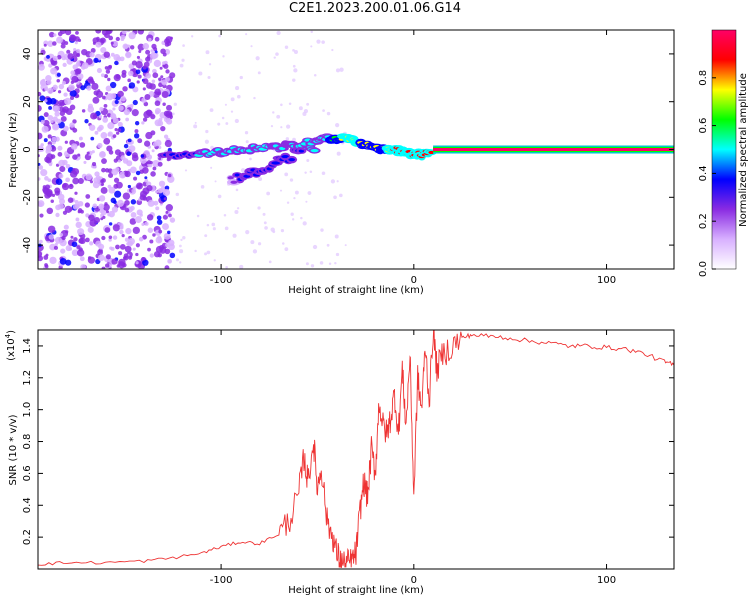 The height and width of the screenshot is (600, 750). What do you see at coordinates (221, 580) in the screenshot?
I see `snr-x-tick-label: -100` at bounding box center [221, 580].